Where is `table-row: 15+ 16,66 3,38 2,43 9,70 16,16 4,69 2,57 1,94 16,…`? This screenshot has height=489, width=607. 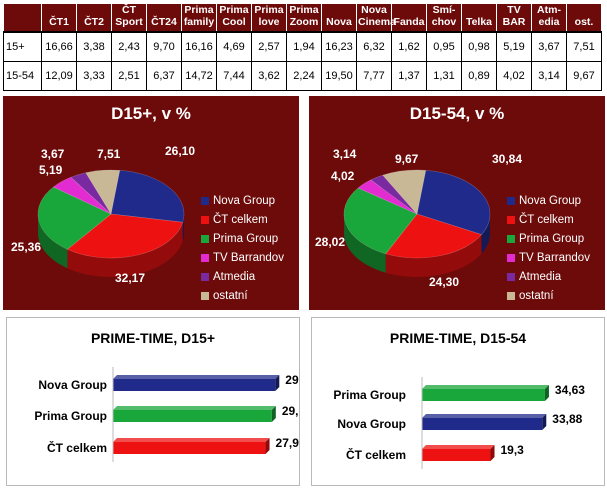 table-row: 15+ 16,66 3,38 2,43 9,70 16,16 4,69 2,57 1,94 16,… is located at coordinates (302, 47).